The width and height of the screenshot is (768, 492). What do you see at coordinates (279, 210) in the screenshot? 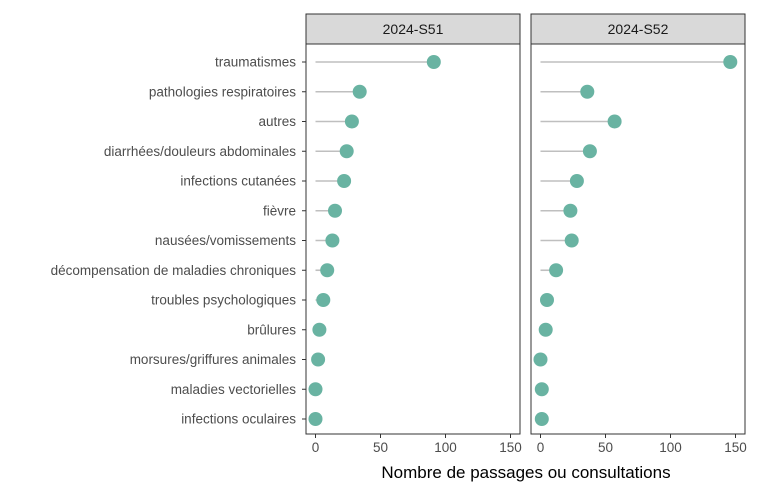
I see `category-label: fièvre` at bounding box center [279, 210].